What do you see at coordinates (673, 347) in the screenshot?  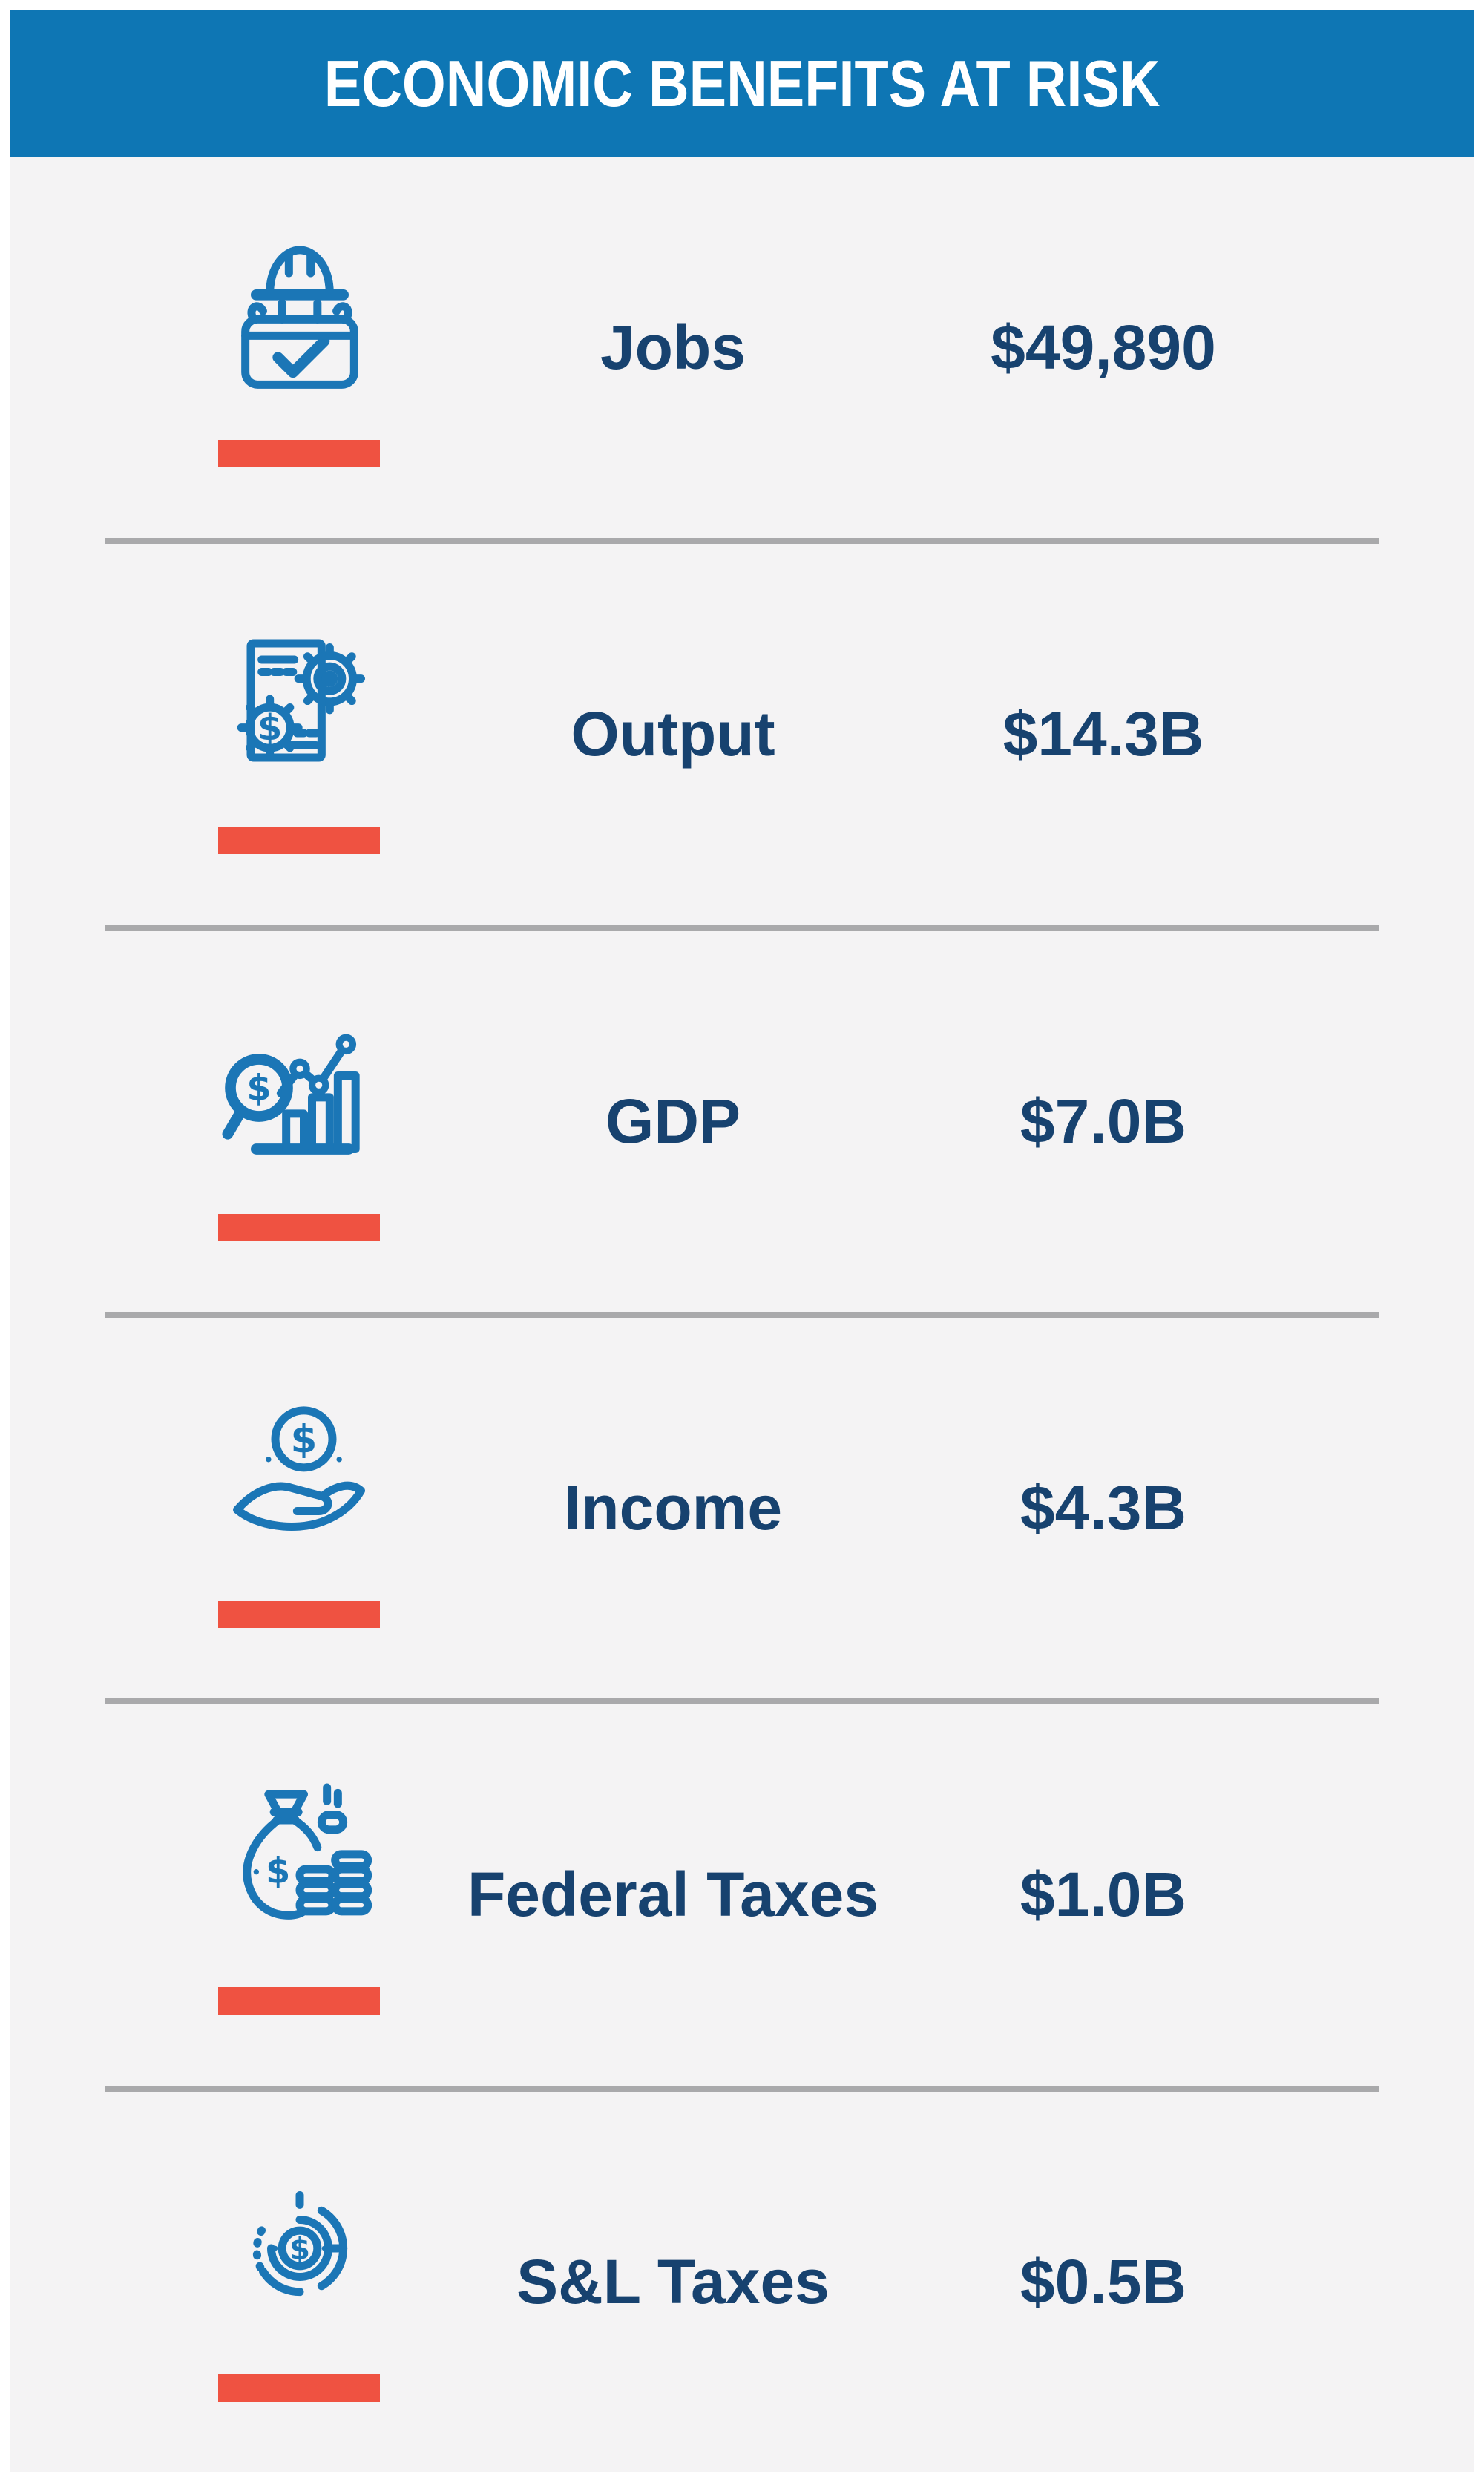 I see `row-label: Jobs` at bounding box center [673, 347].